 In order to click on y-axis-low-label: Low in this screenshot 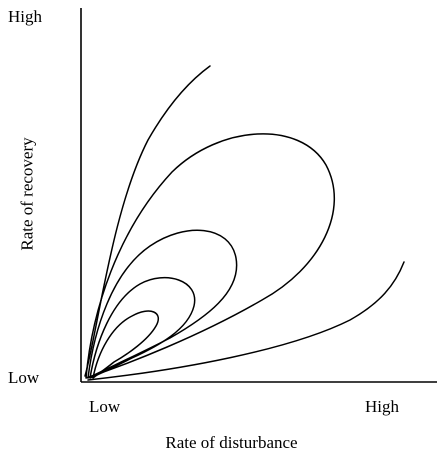, I will do `click(24, 377)`.